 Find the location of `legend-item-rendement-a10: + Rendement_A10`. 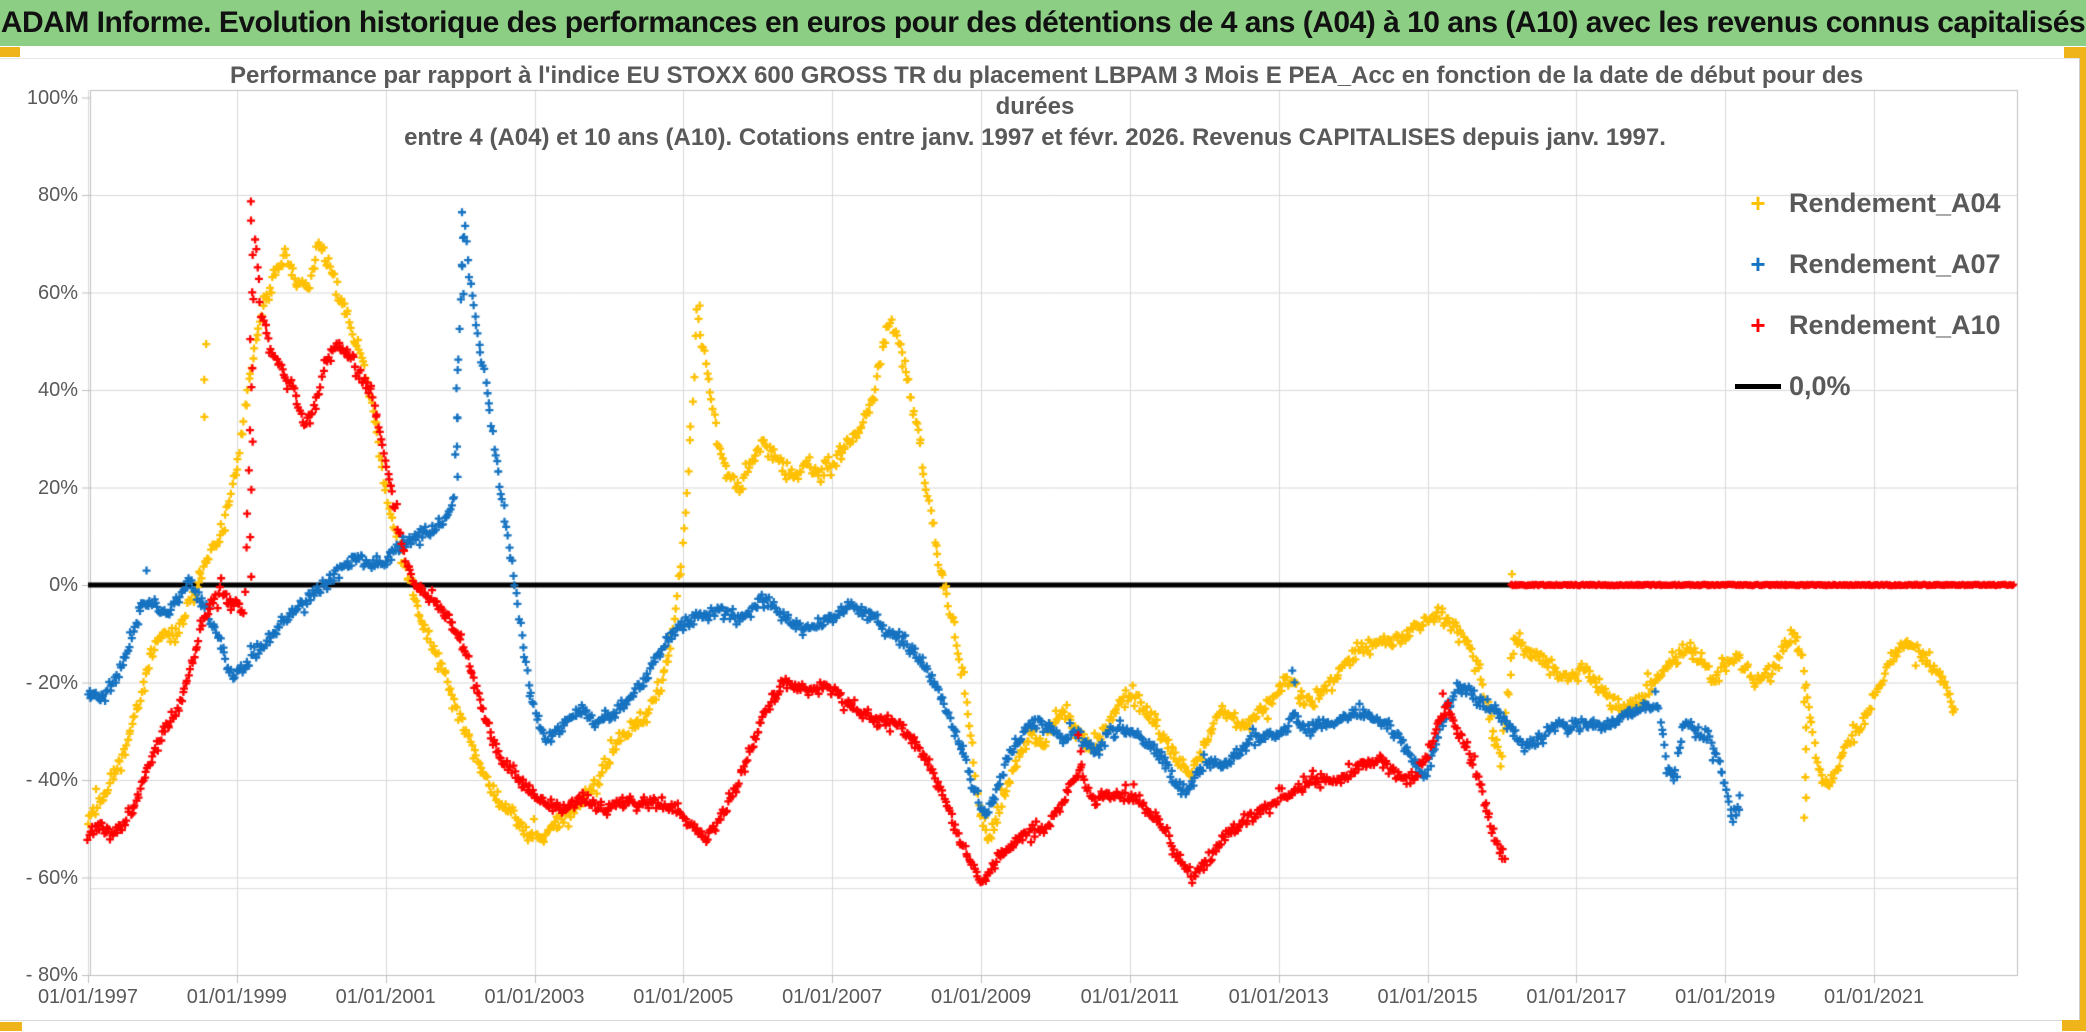

legend-item-rendement-a10: + Rendement_A10 is located at coordinates (1868, 325).